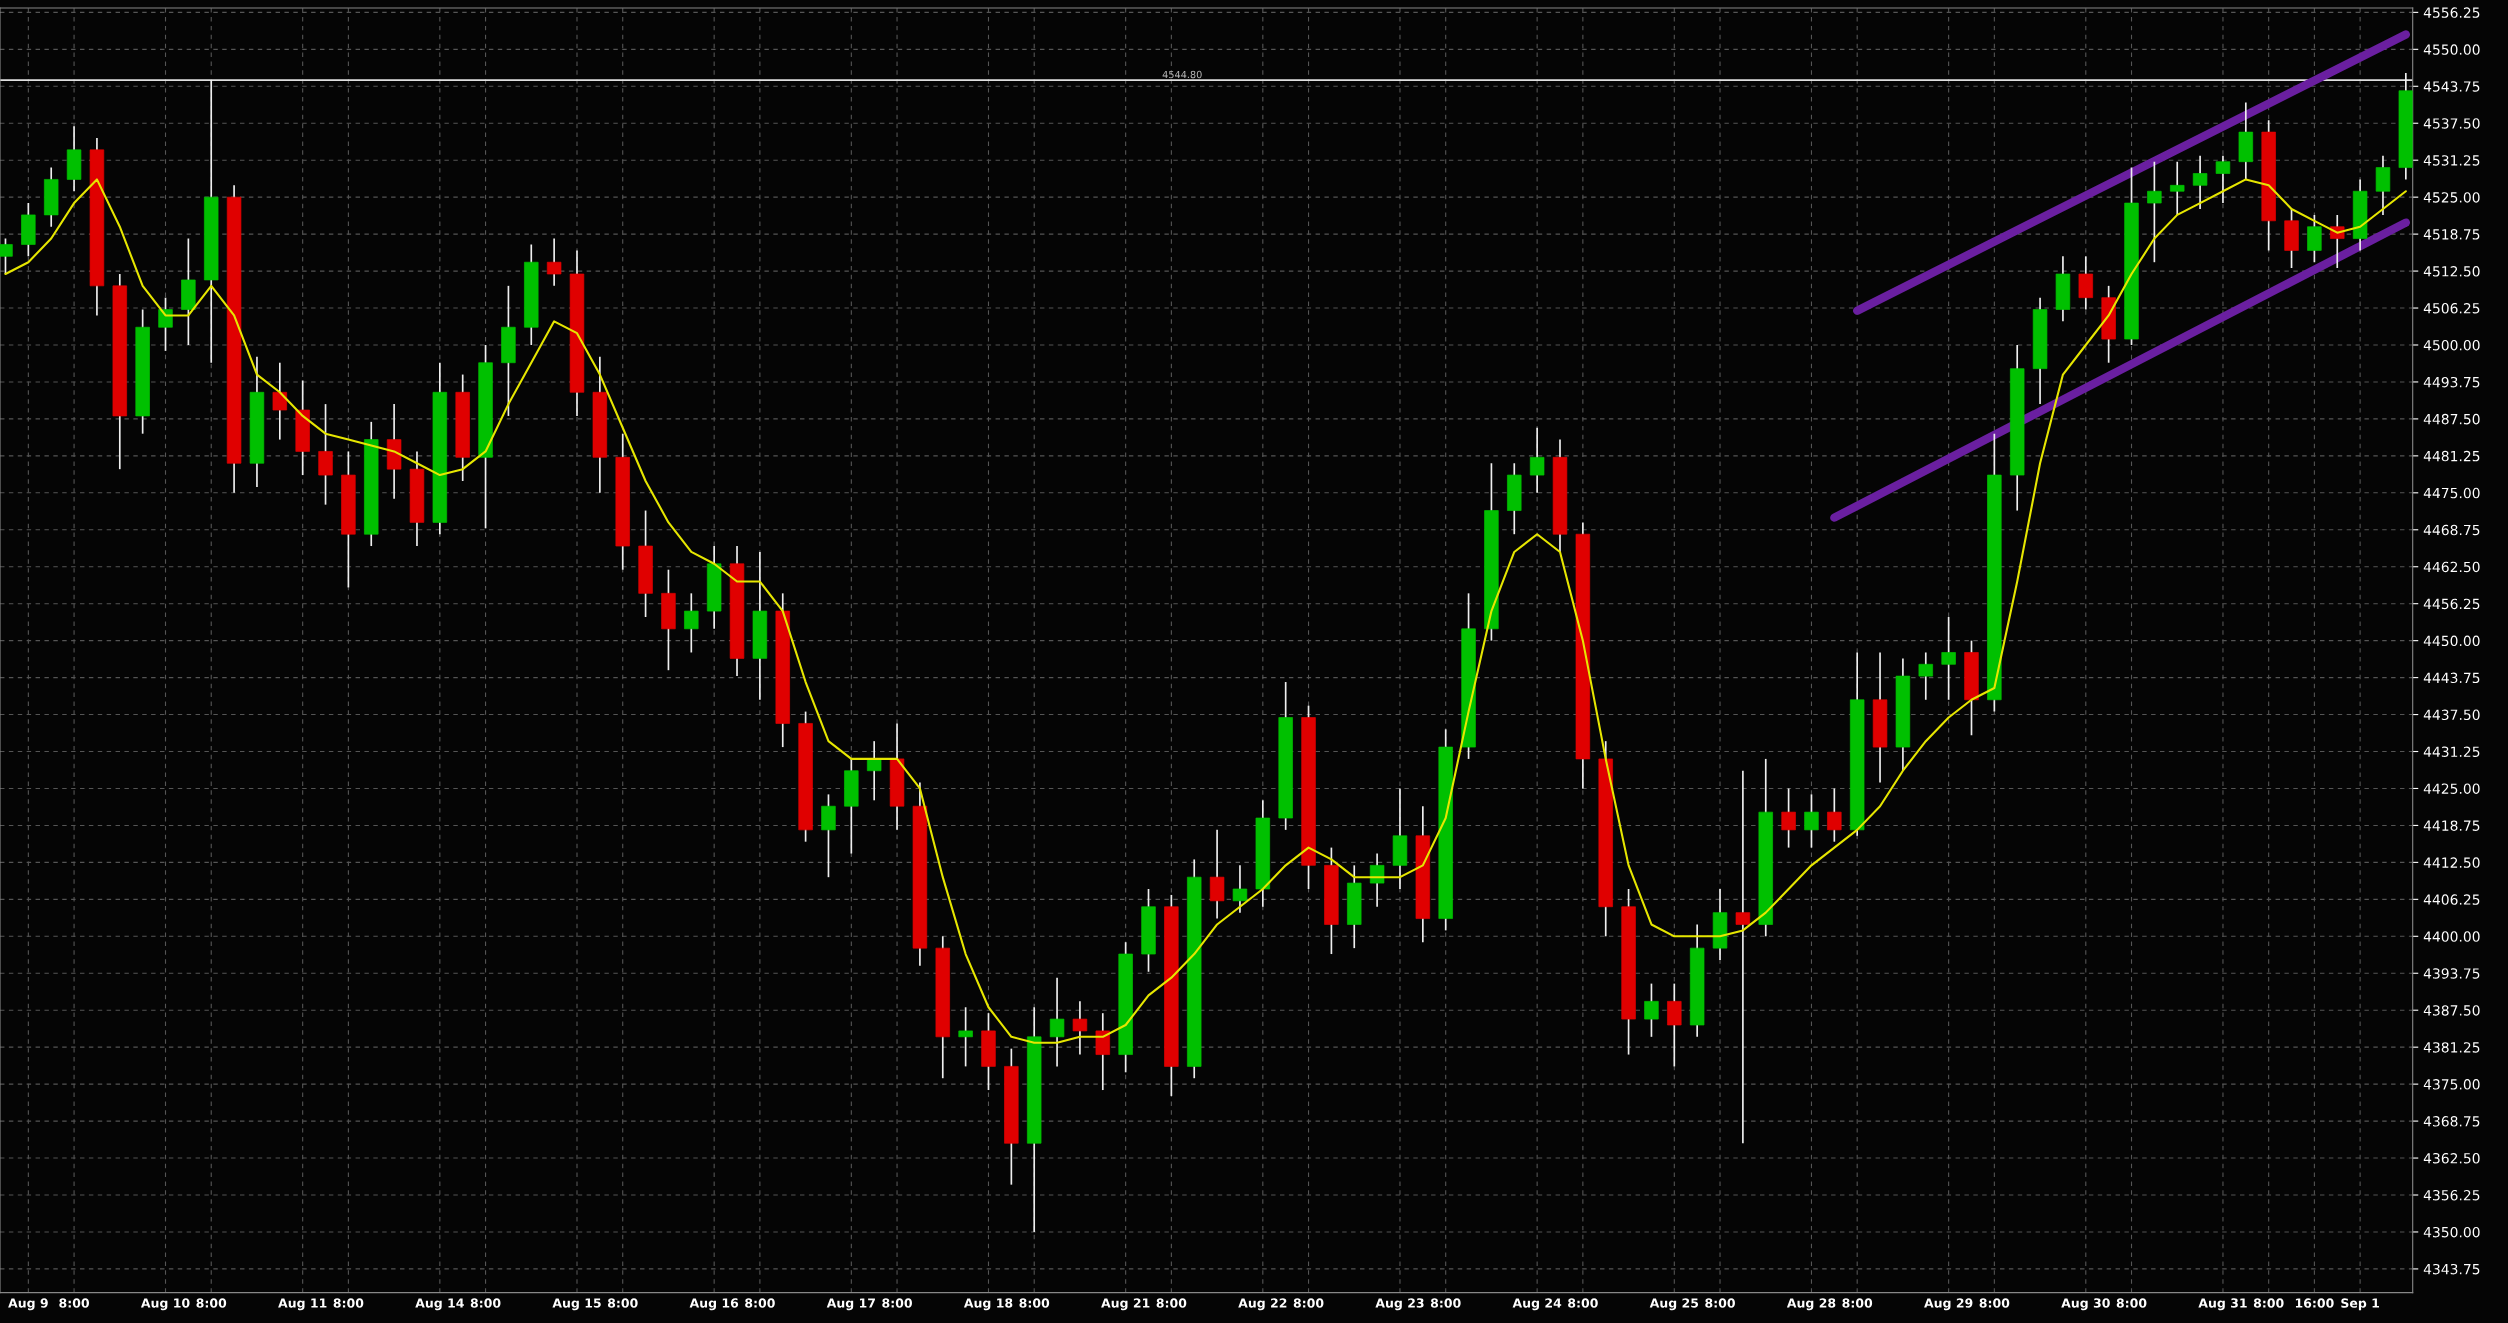 The image size is (2508, 1323). Describe the element at coordinates (2451, 1084) in the screenshot. I see `y-tick-label: 4375.00` at that location.